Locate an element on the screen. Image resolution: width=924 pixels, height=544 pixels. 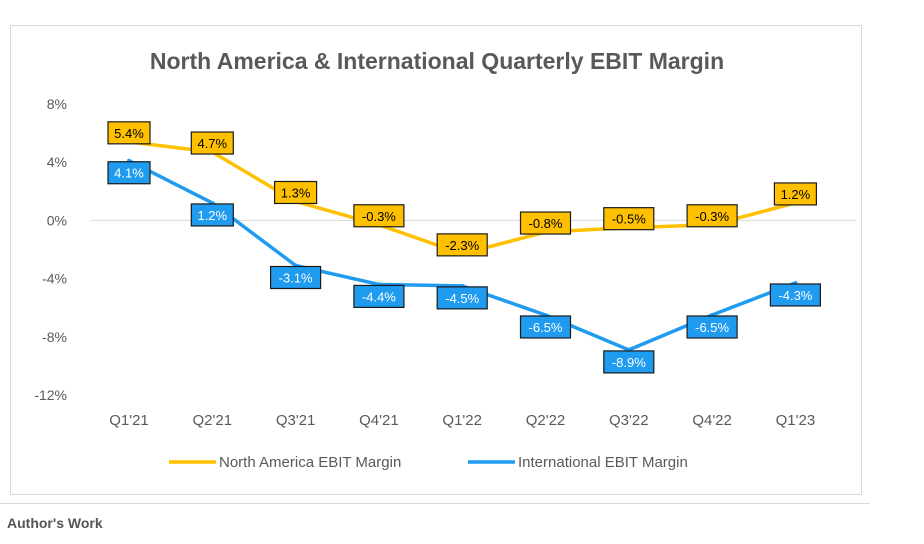
x-tick-label: Q3'22 is located at coordinates (629, 420).